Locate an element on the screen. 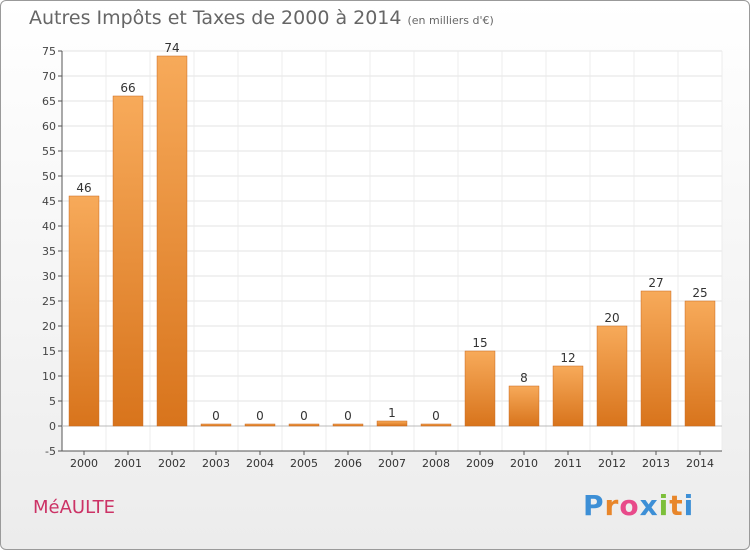  bar-2014 is located at coordinates (700, 363).